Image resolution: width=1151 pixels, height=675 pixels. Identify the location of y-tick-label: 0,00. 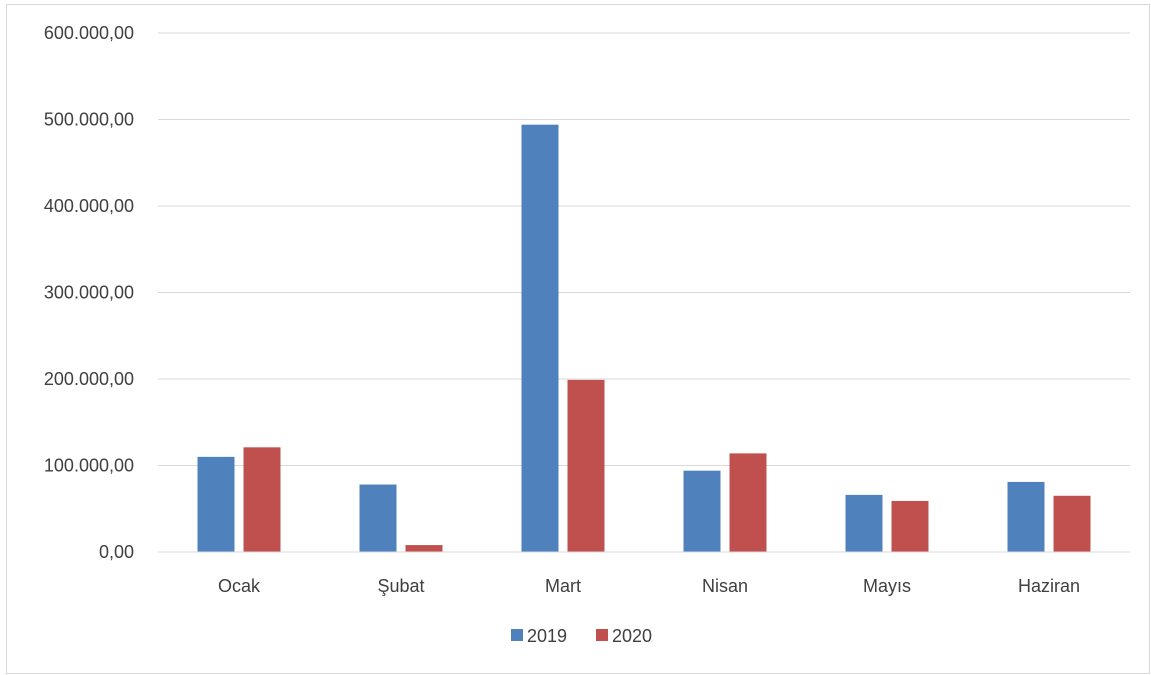
(116, 552).